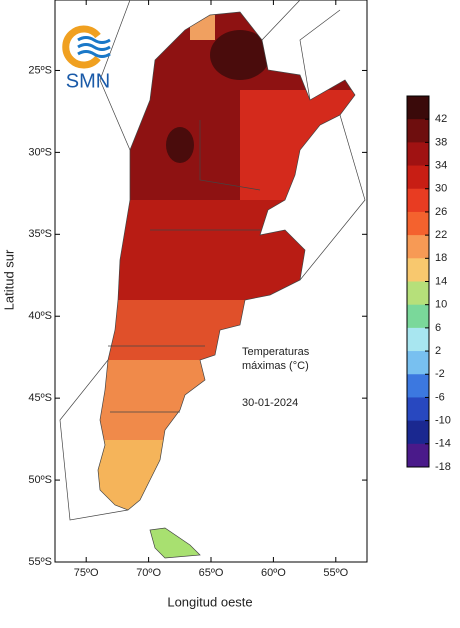  What do you see at coordinates (211, 573) in the screenshot?
I see `x-tick-label: 65ºO` at bounding box center [211, 573].